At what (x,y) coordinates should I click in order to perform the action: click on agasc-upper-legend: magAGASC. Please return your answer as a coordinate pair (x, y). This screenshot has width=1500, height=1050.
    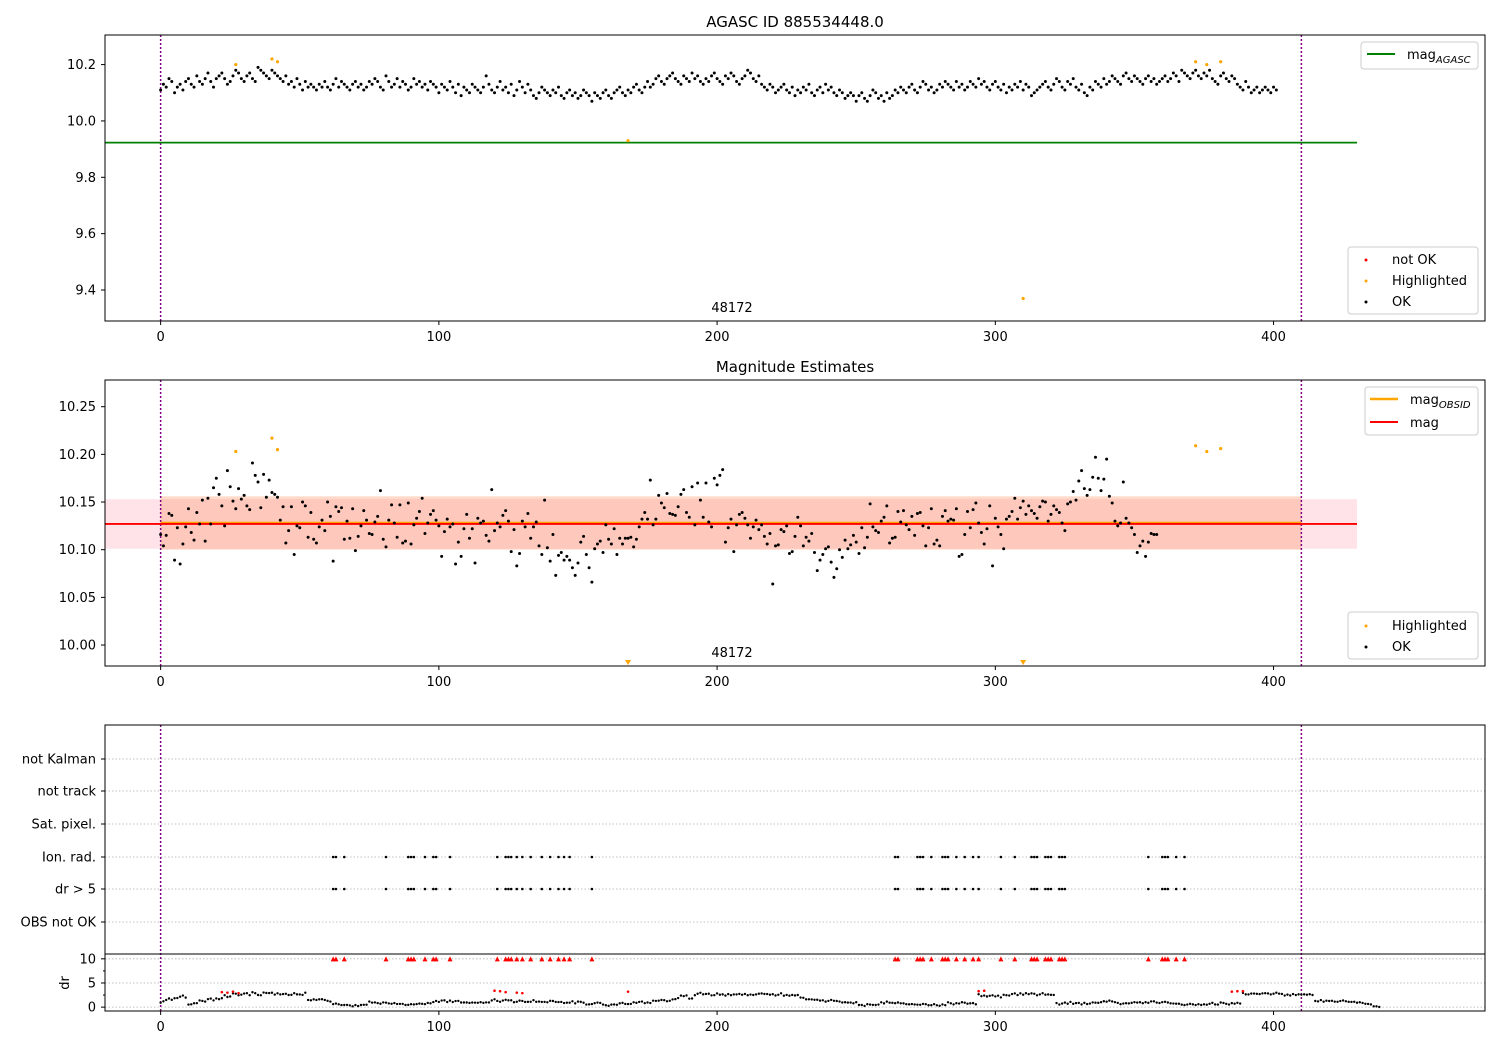
    Looking at the image, I should click on (1419, 55).